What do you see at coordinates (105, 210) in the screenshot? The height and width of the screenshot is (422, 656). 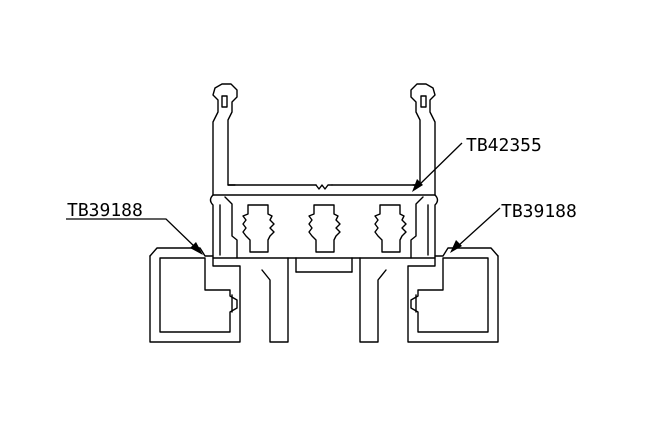 I see `label-left-part-number: TB39188` at bounding box center [105, 210].